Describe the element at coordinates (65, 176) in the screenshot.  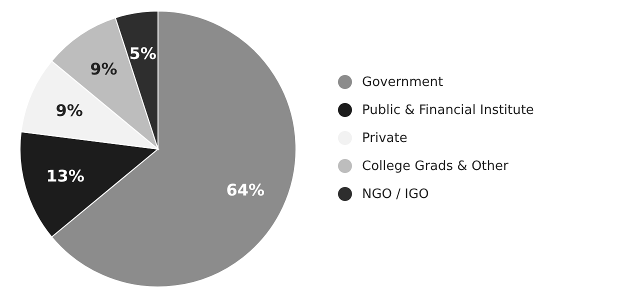
I see `data-label: 13%` at that location.